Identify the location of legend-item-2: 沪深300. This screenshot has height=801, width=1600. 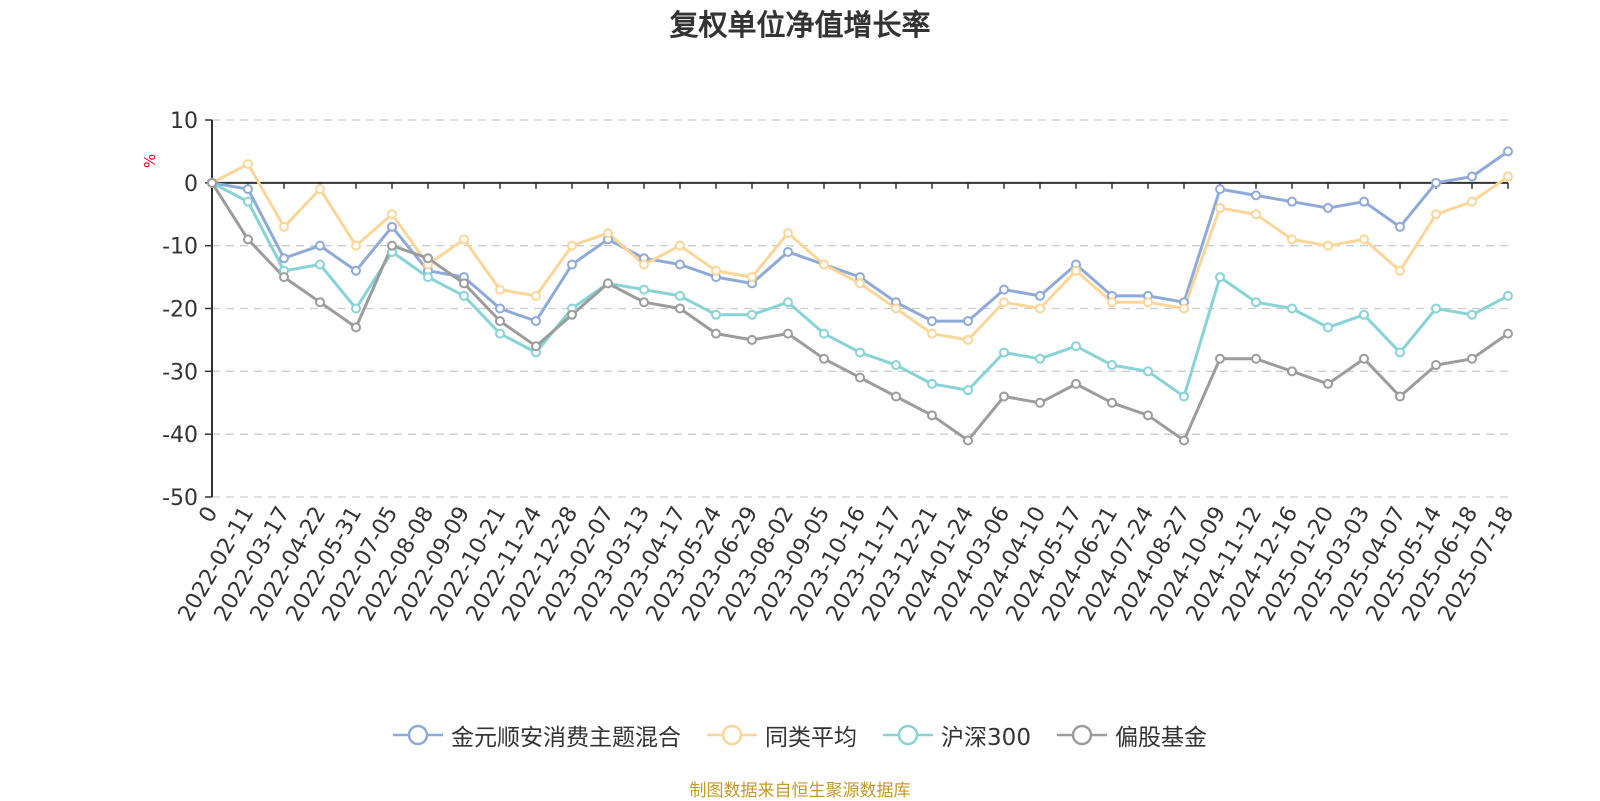
(957, 735).